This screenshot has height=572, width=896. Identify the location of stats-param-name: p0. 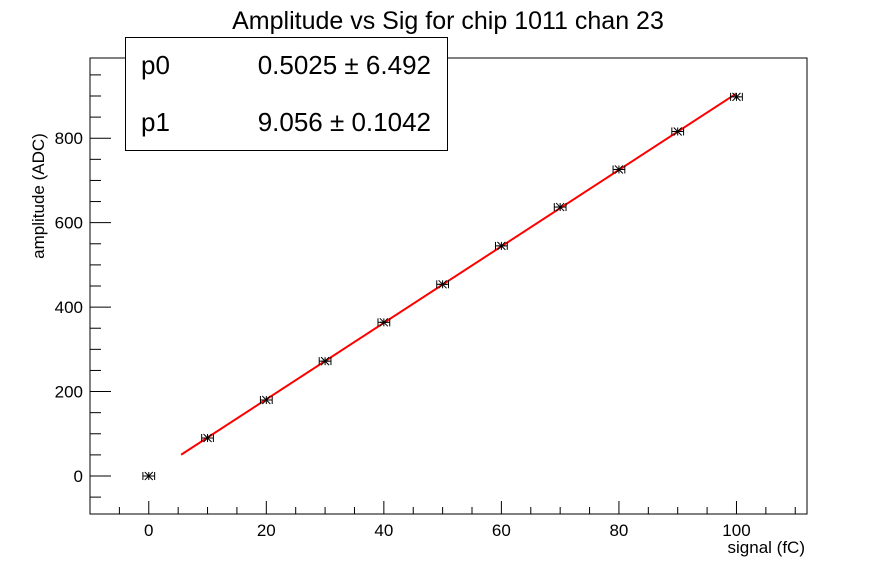
(155, 65).